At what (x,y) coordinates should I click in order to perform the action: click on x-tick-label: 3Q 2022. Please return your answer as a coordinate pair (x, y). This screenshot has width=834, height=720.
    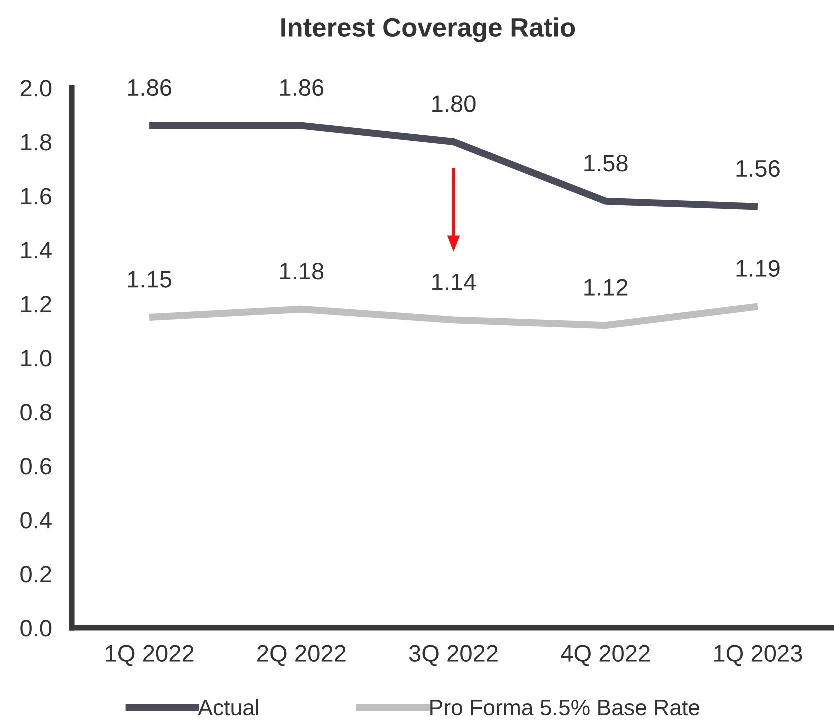
    Looking at the image, I should click on (453, 655).